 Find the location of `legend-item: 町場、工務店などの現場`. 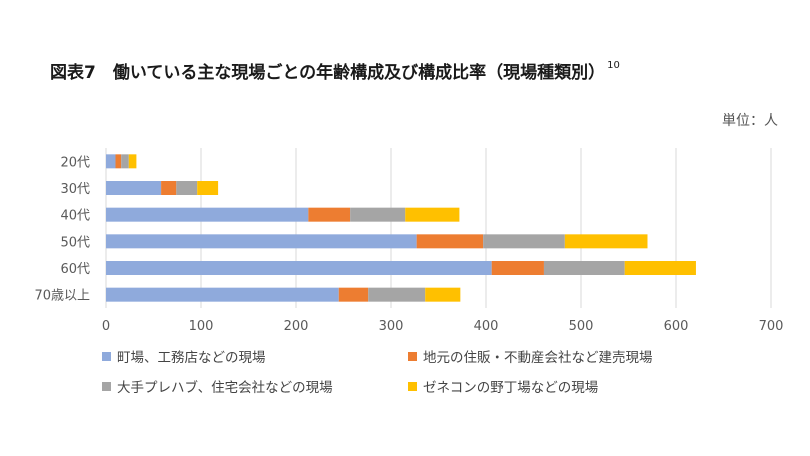

legend-item: 町場、工務店などの現場 is located at coordinates (255, 356).